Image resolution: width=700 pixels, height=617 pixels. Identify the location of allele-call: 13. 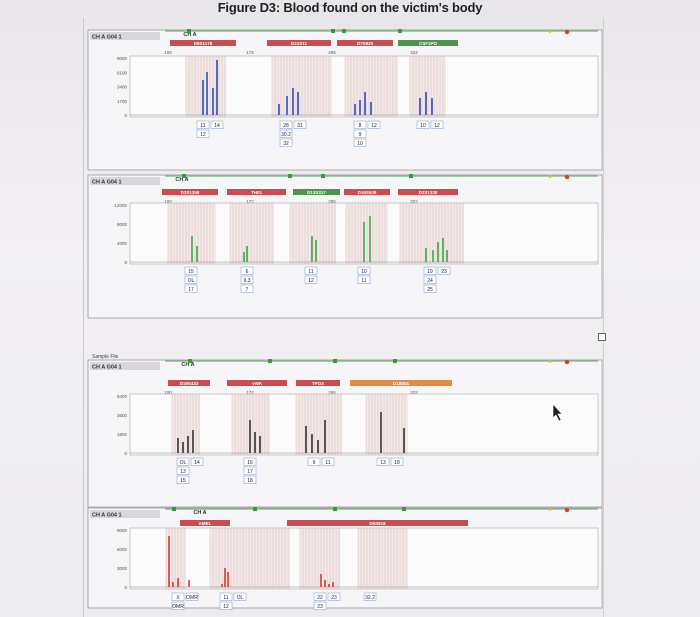
(383, 463).